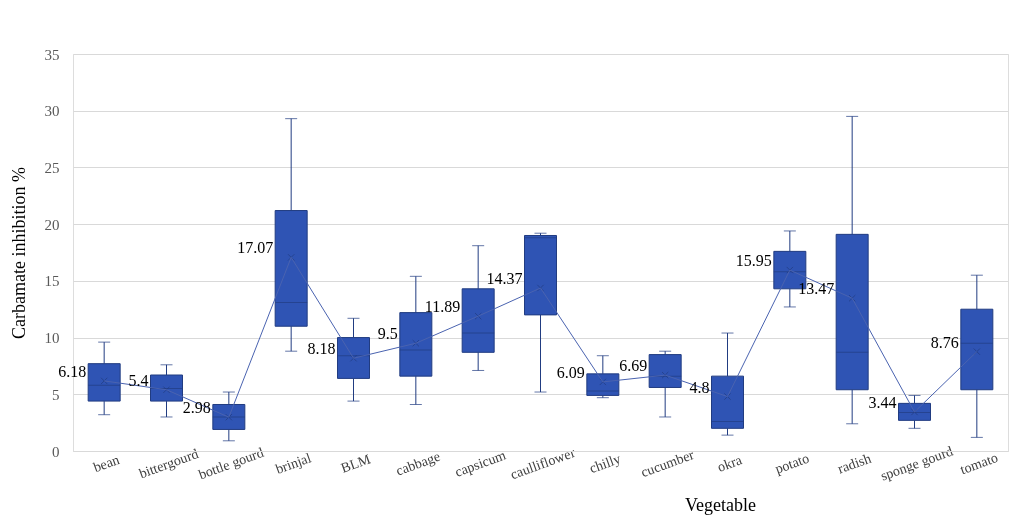 The width and height of the screenshot is (1014, 527). What do you see at coordinates (356, 463) in the screenshot?
I see `x-tick-label: BLM` at bounding box center [356, 463].